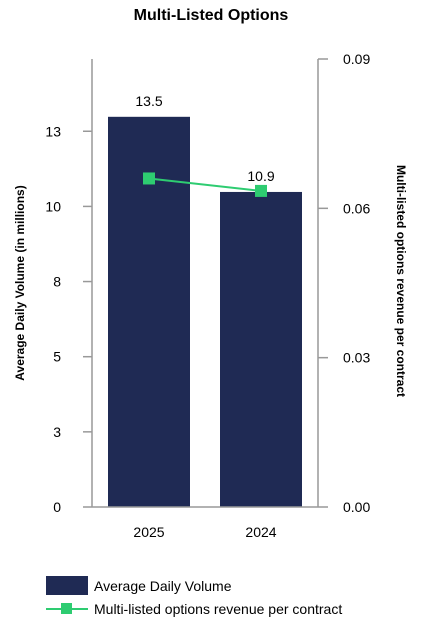 The image size is (422, 632). Describe the element at coordinates (356, 208) in the screenshot. I see `y2-tick-label: 0.06` at that location.